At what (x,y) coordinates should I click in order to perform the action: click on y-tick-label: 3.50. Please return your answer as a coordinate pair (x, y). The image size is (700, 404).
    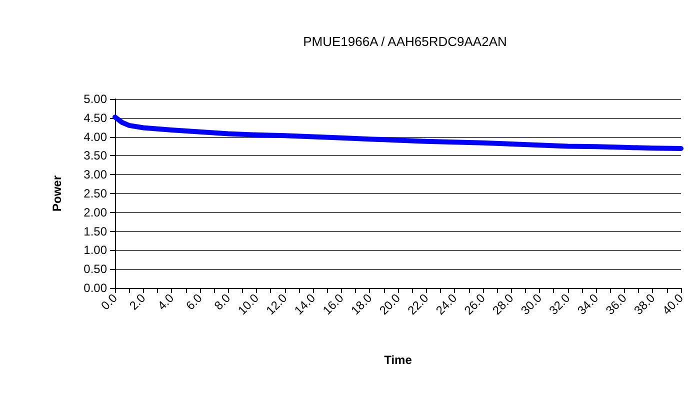
    Looking at the image, I should click on (96, 155).